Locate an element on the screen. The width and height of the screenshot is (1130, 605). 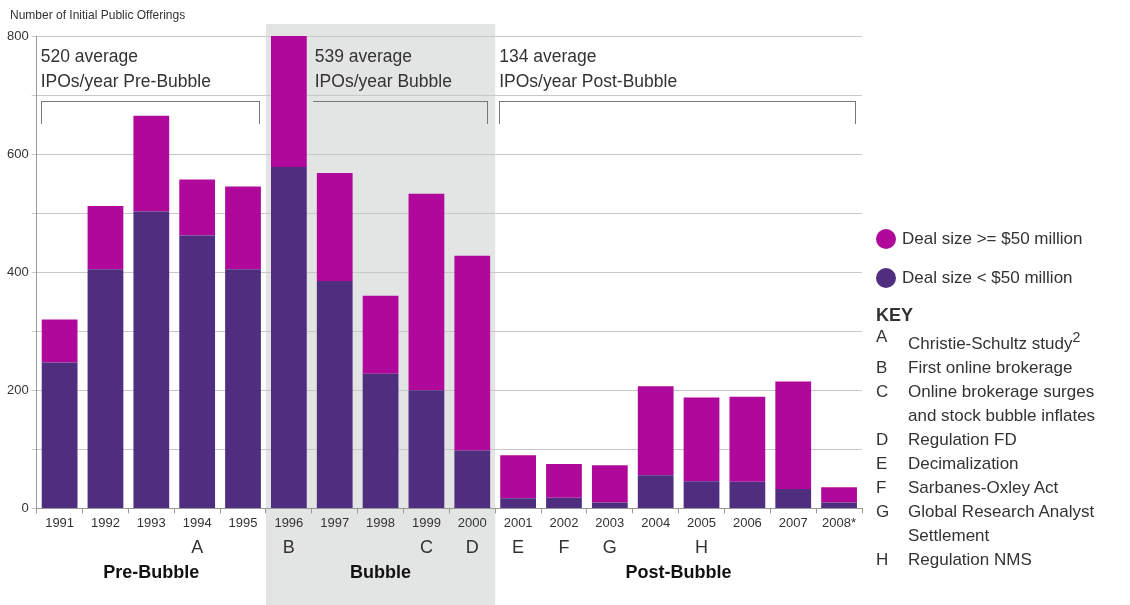
x-tick-label: 2004 is located at coordinates (656, 522).